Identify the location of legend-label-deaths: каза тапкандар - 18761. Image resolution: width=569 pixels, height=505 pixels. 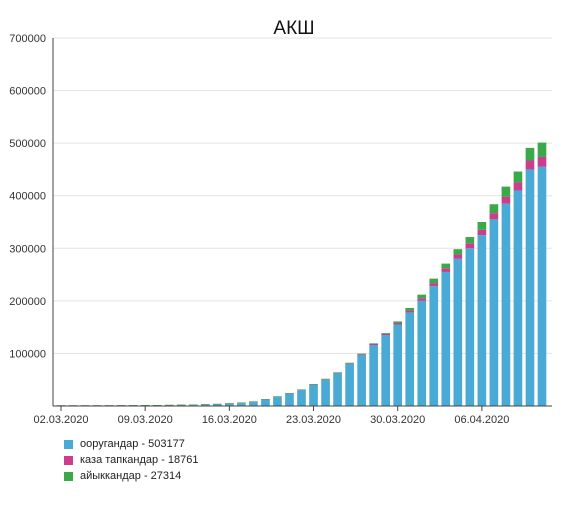
(139, 460).